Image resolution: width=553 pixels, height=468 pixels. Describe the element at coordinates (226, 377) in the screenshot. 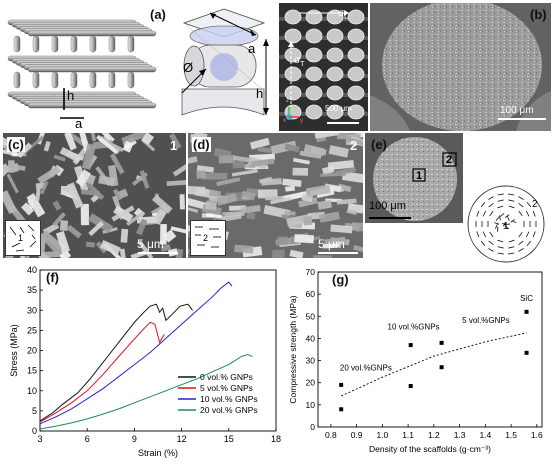

I see `legend-label-0: 0 vol.% GNPs` at that location.